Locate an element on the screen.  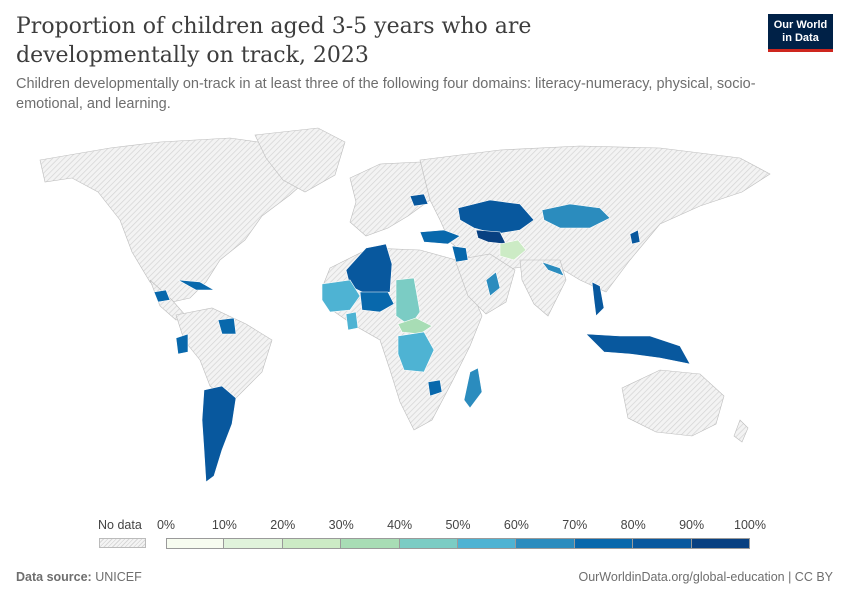
turkey-region is located at coordinates (440, 237).